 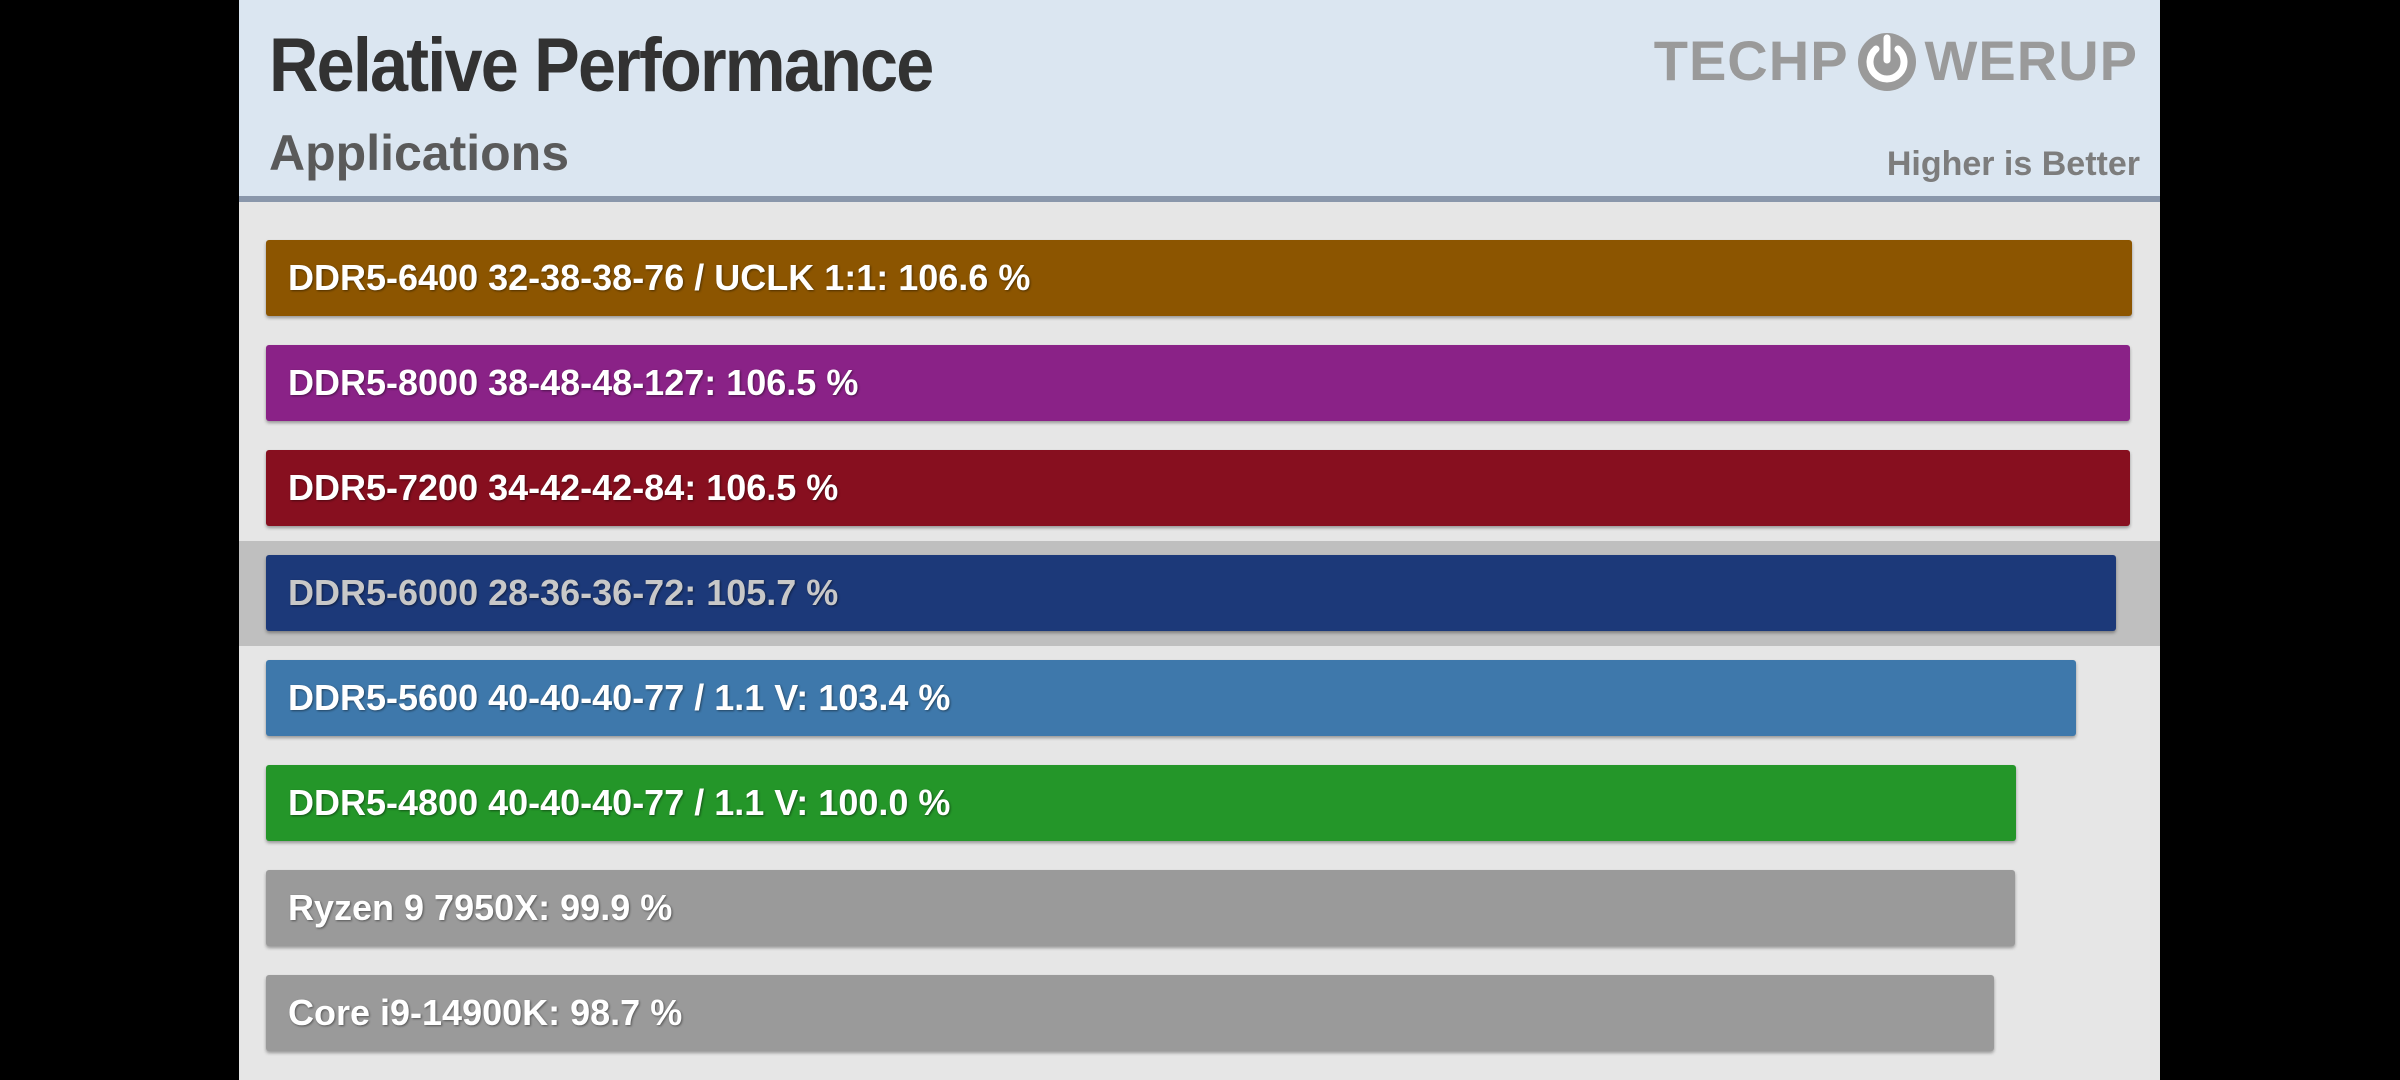 I want to click on chart-subtitle: Applications, so click(x=419, y=153).